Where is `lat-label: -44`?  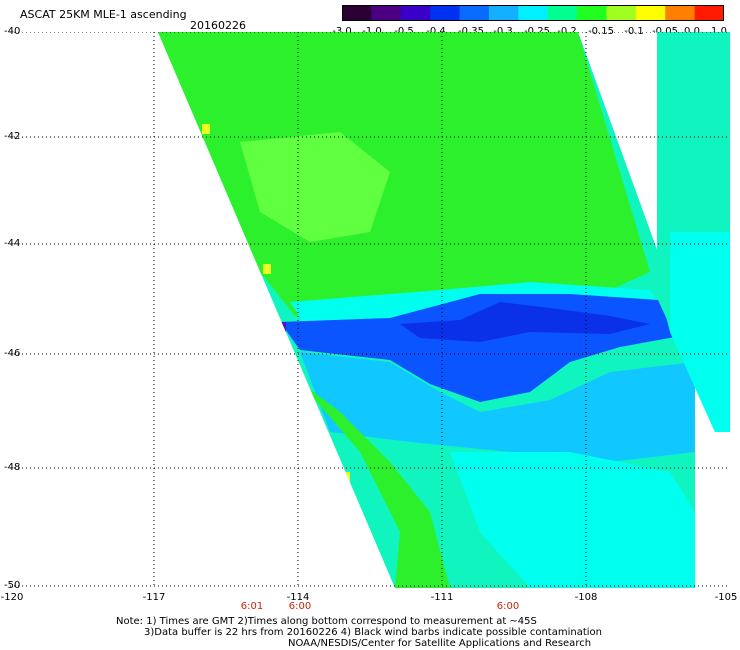
lat-label: -44 is located at coordinates (12, 243).